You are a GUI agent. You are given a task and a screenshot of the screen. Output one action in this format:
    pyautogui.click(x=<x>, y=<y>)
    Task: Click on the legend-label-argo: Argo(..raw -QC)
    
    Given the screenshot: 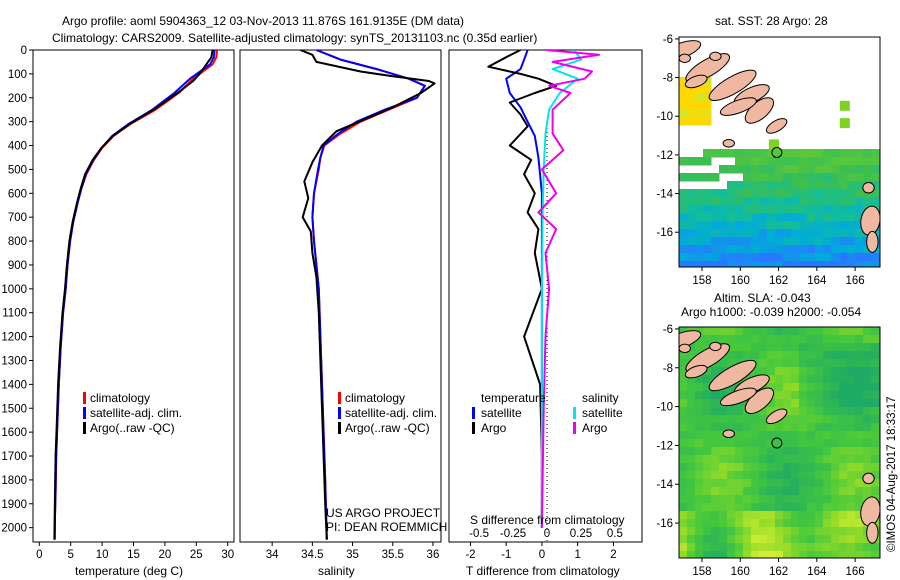 What is the action you would take?
    pyautogui.click(x=387, y=428)
    